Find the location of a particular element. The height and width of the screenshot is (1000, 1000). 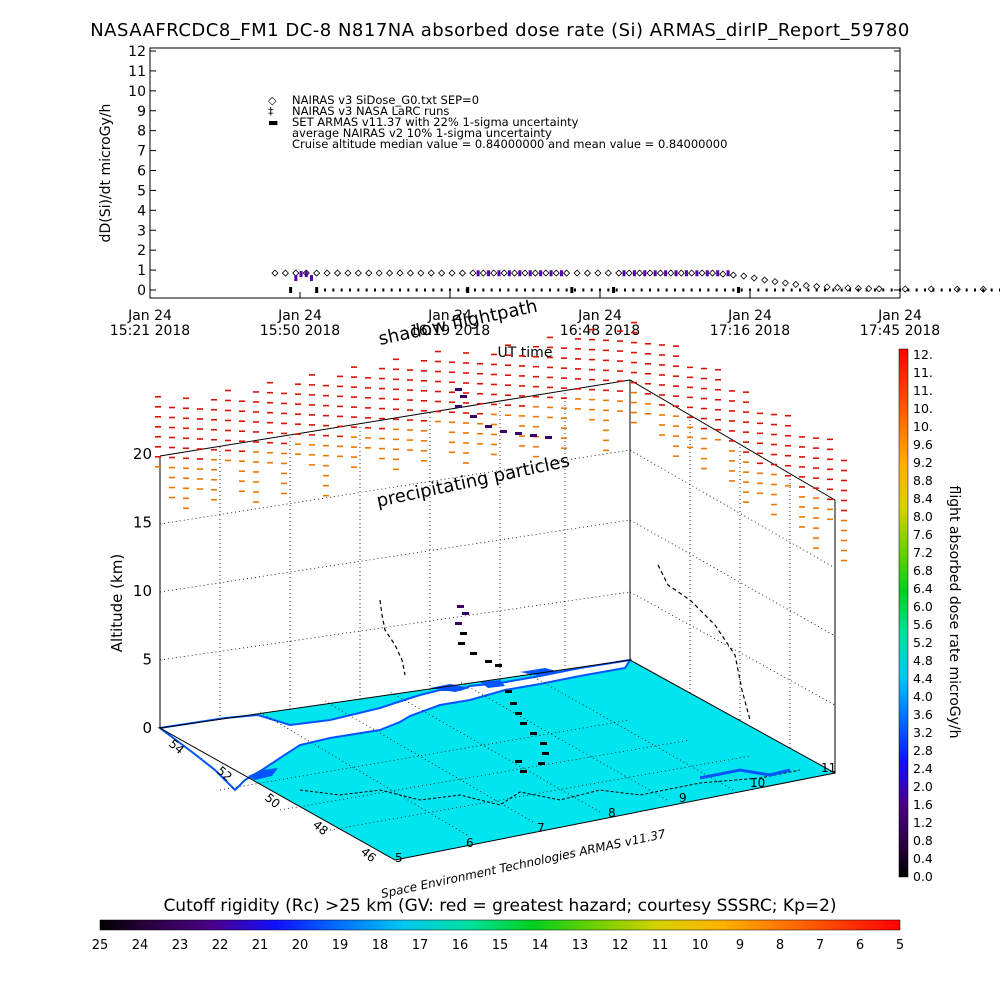

dose-colorbar-tick-label: 10. is located at coordinates (923, 408).